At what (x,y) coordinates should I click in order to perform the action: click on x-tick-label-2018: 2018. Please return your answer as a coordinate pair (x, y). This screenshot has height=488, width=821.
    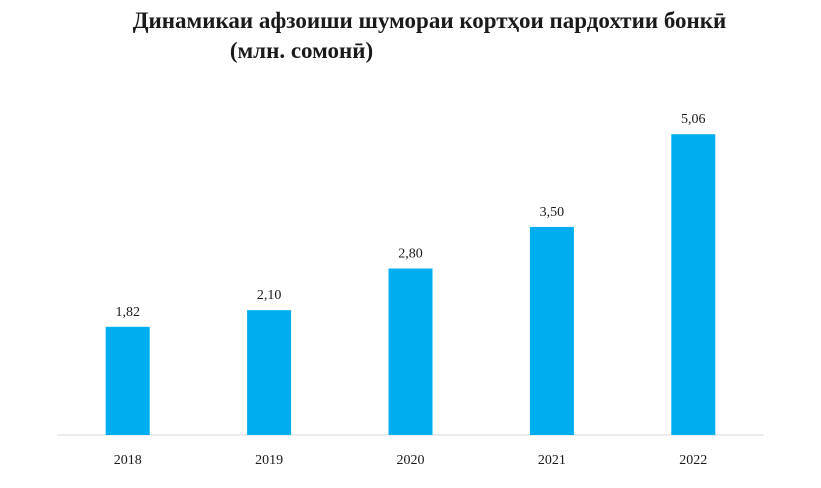
    Looking at the image, I should click on (128, 460).